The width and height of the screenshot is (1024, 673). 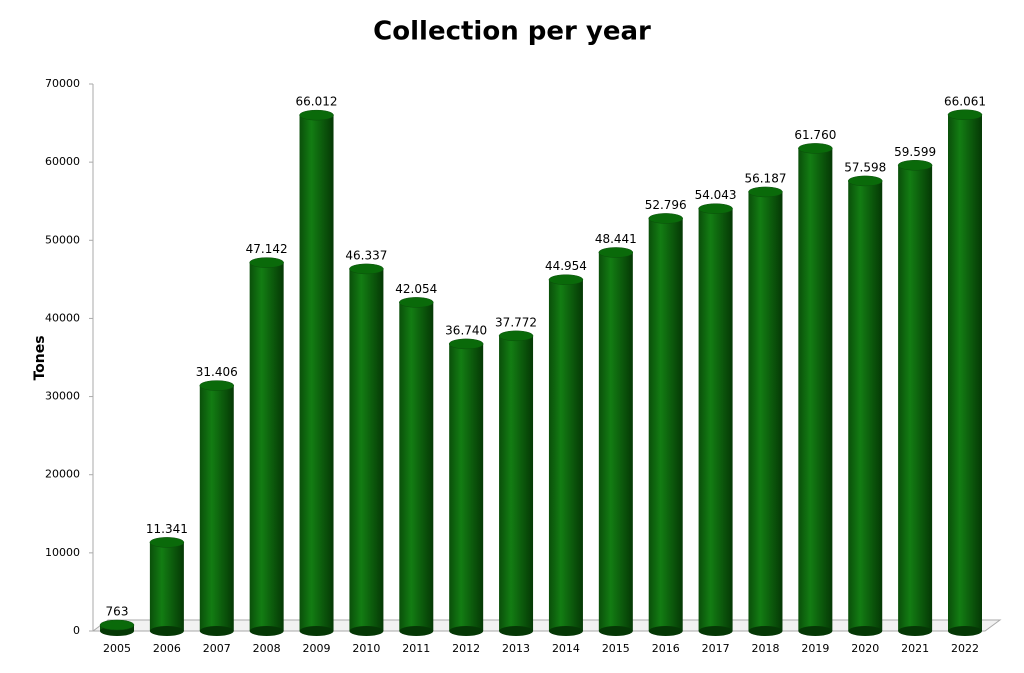 What do you see at coordinates (366, 255) in the screenshot?
I see `value-label: 46.337` at bounding box center [366, 255].